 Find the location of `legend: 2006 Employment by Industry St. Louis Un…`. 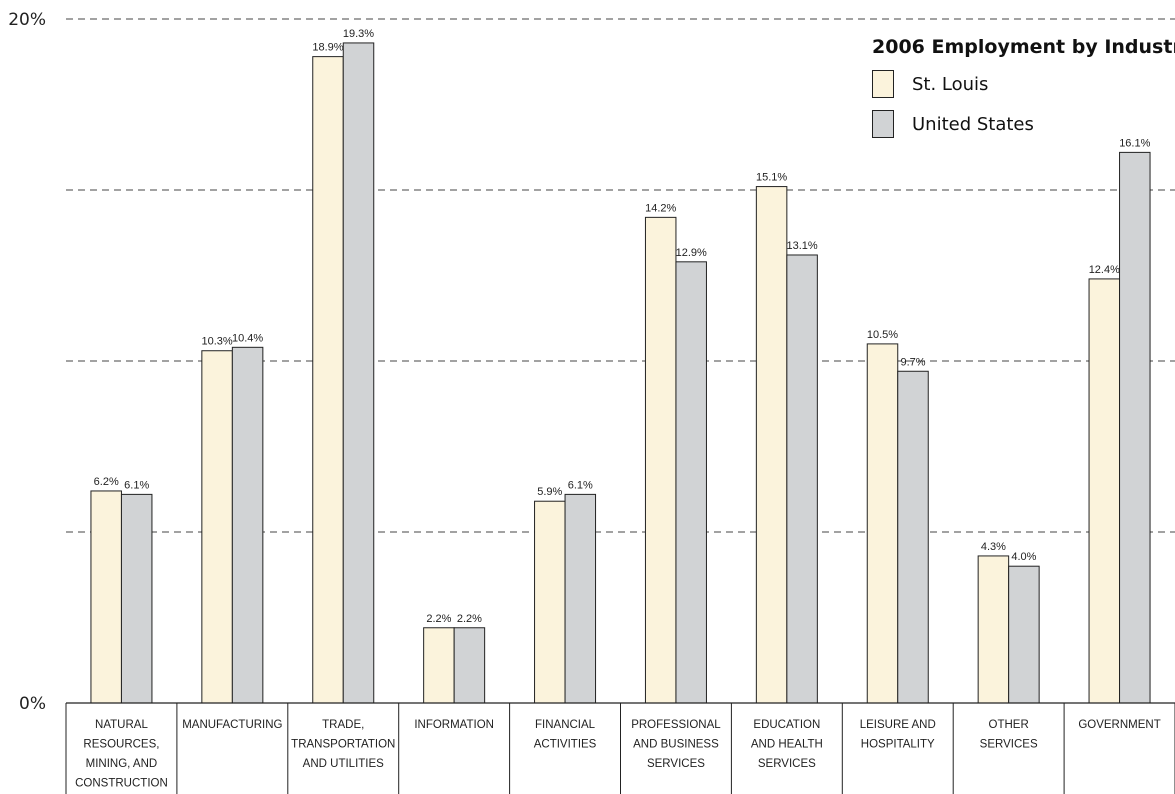

legend: 2006 Employment by Industry St. Louis Un… is located at coordinates (1023, 87).